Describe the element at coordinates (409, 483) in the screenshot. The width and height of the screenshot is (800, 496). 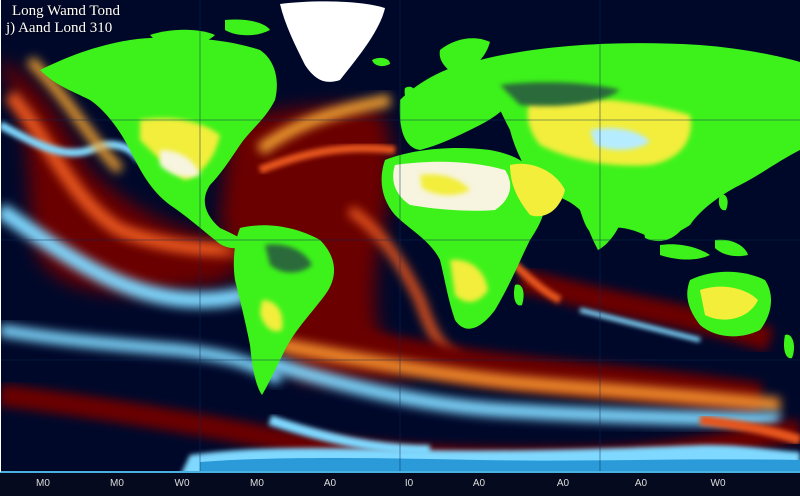
I see `x-tick-label: I0` at that location.